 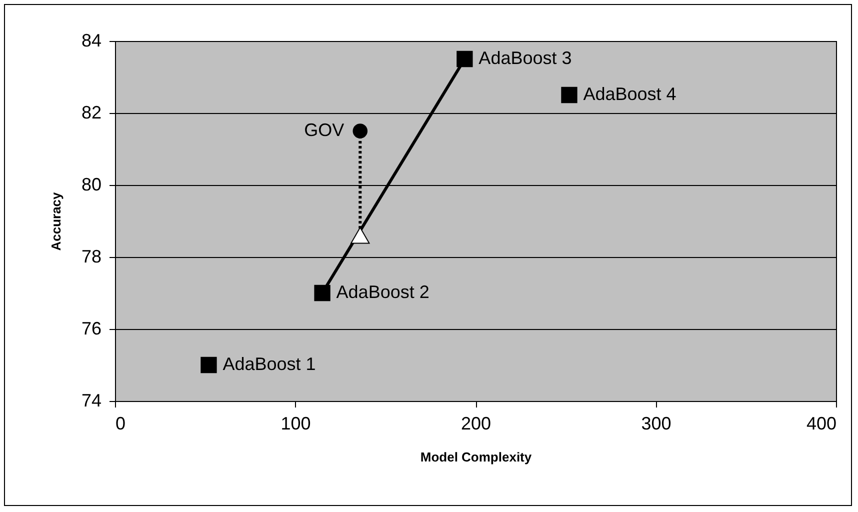 What do you see at coordinates (56, 221) in the screenshot?
I see `y-axis-title: Accuracy` at bounding box center [56, 221].